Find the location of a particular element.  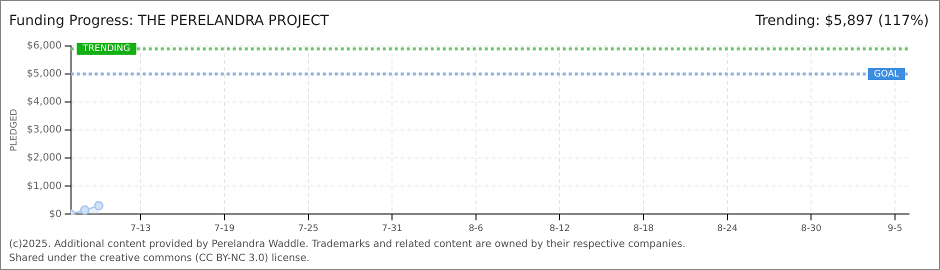

y-tick-label: $4,000 is located at coordinates (44, 102).